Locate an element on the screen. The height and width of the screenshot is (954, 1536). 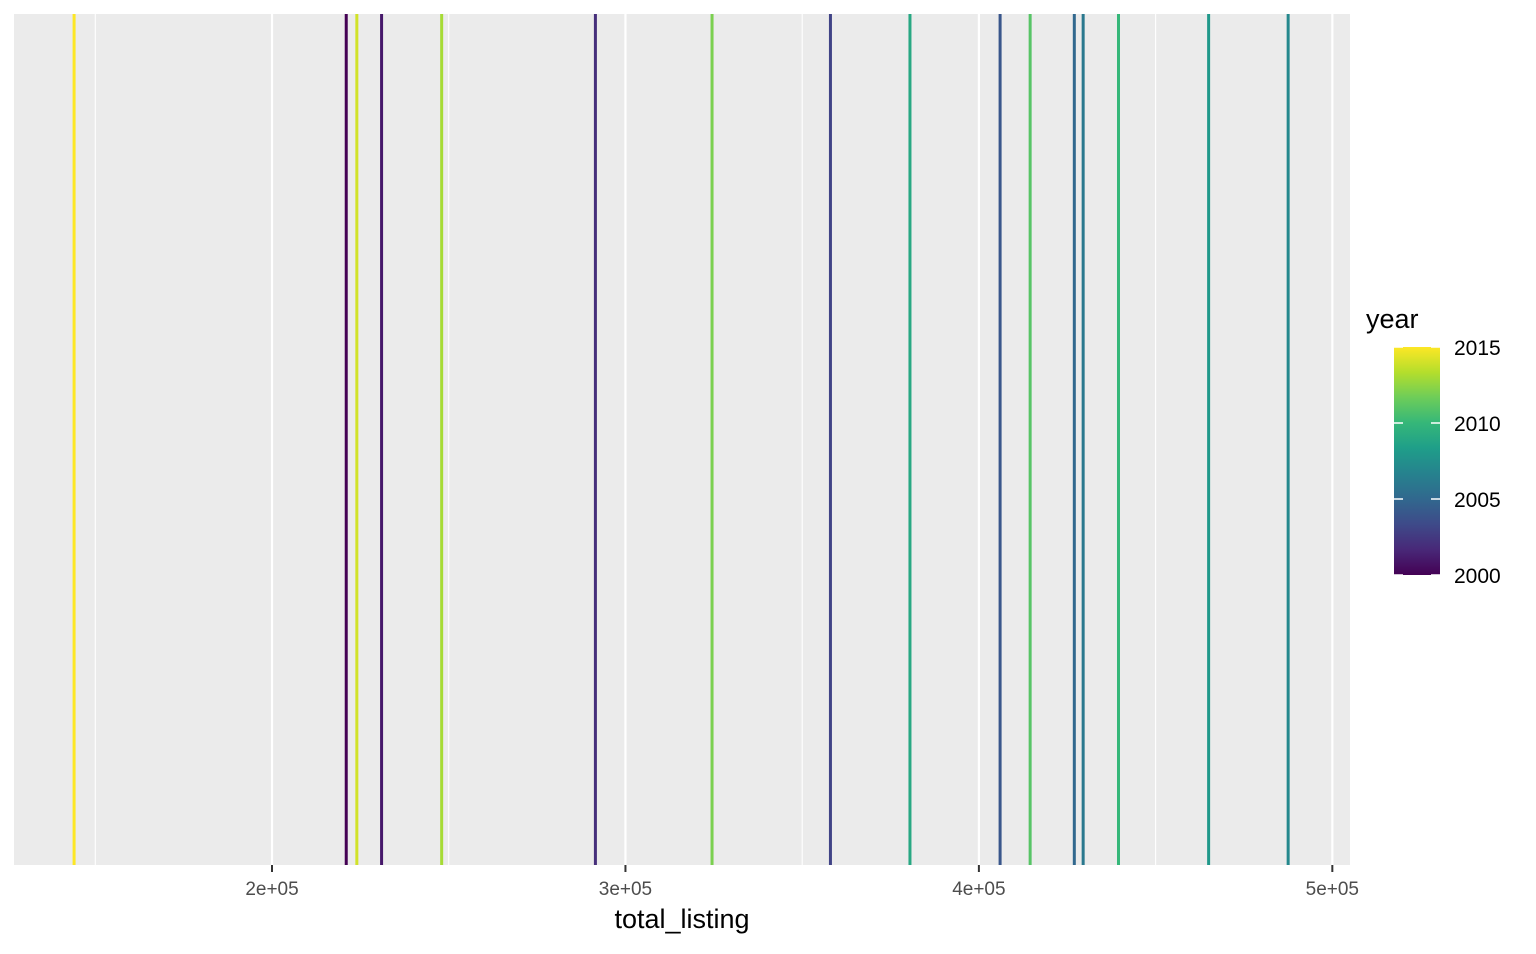
legend-tick-label: 2000 is located at coordinates (1477, 576).